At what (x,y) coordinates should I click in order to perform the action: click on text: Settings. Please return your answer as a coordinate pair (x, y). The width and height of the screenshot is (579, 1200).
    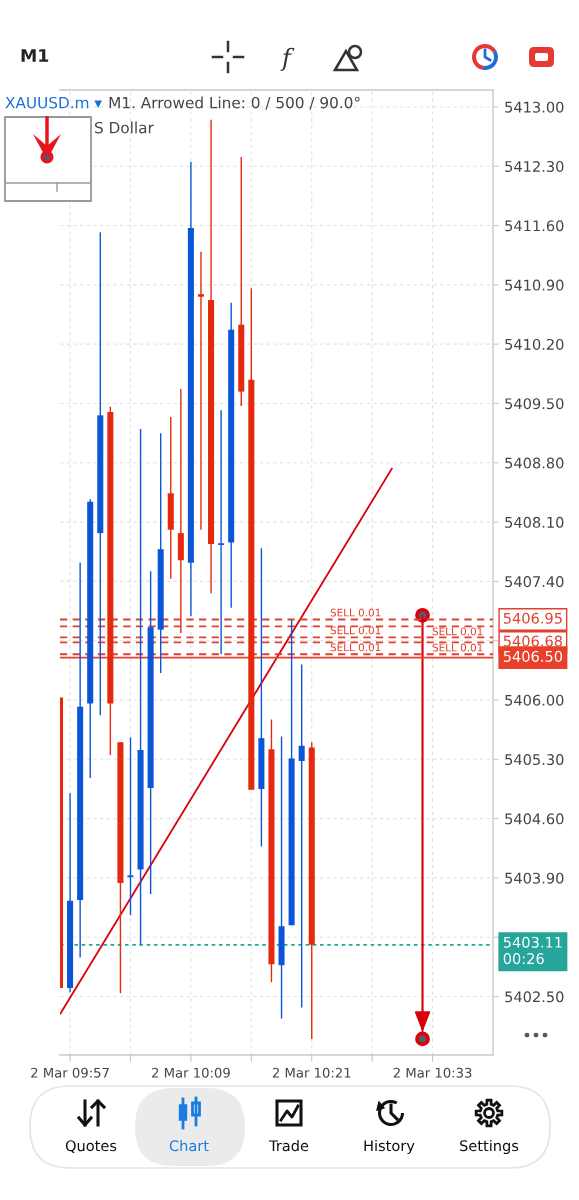
    Looking at the image, I should click on (489, 1147).